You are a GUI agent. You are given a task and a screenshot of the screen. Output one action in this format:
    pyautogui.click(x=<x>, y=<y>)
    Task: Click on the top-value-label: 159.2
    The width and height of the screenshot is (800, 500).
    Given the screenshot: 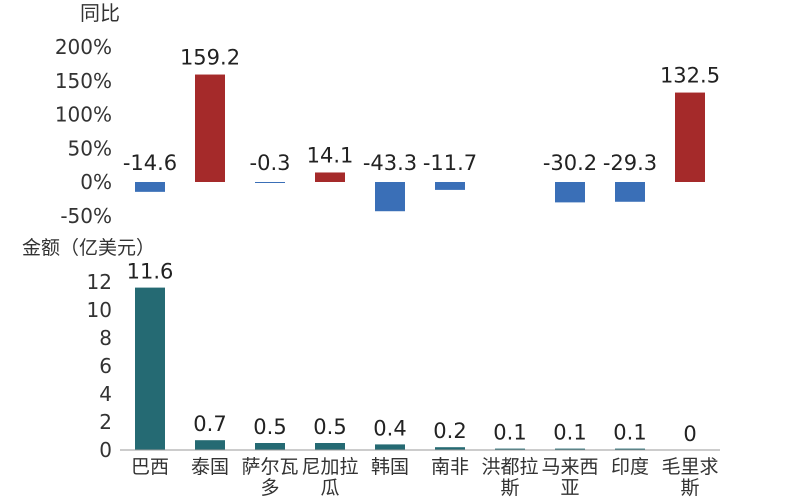 What is the action you would take?
    pyautogui.click(x=210, y=58)
    